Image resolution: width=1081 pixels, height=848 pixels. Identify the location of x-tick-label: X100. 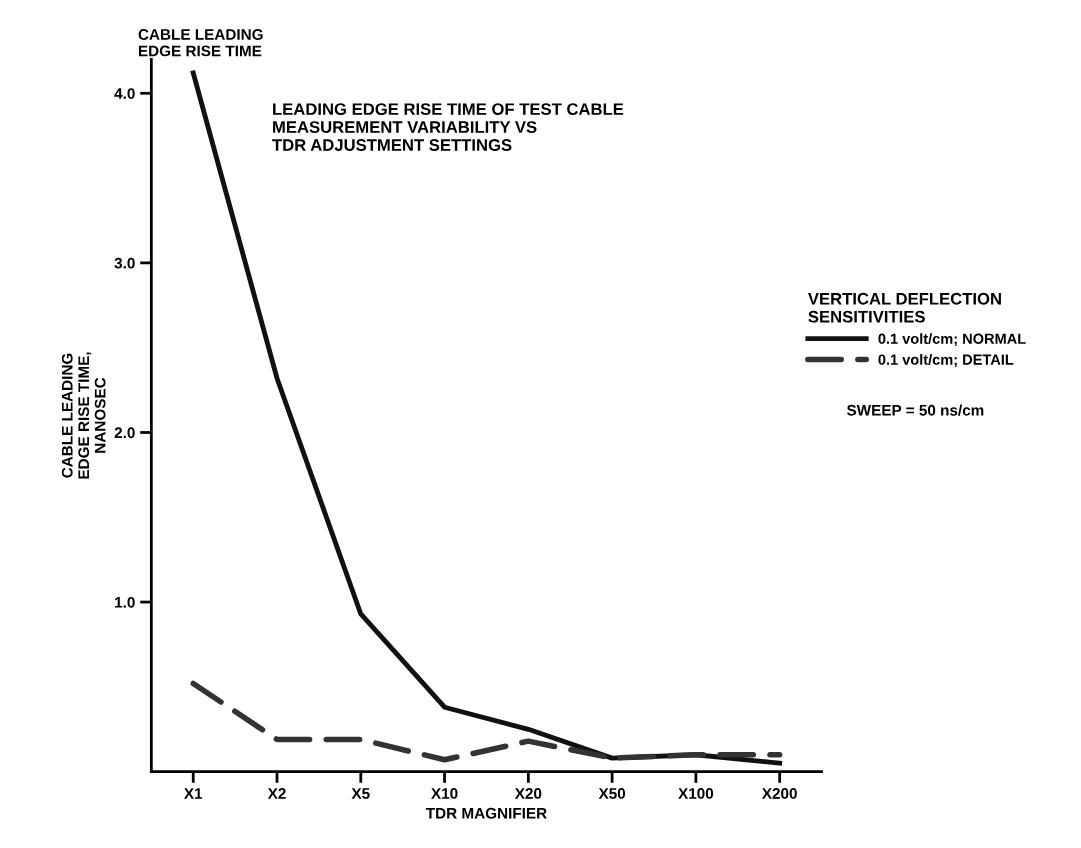
(696, 793).